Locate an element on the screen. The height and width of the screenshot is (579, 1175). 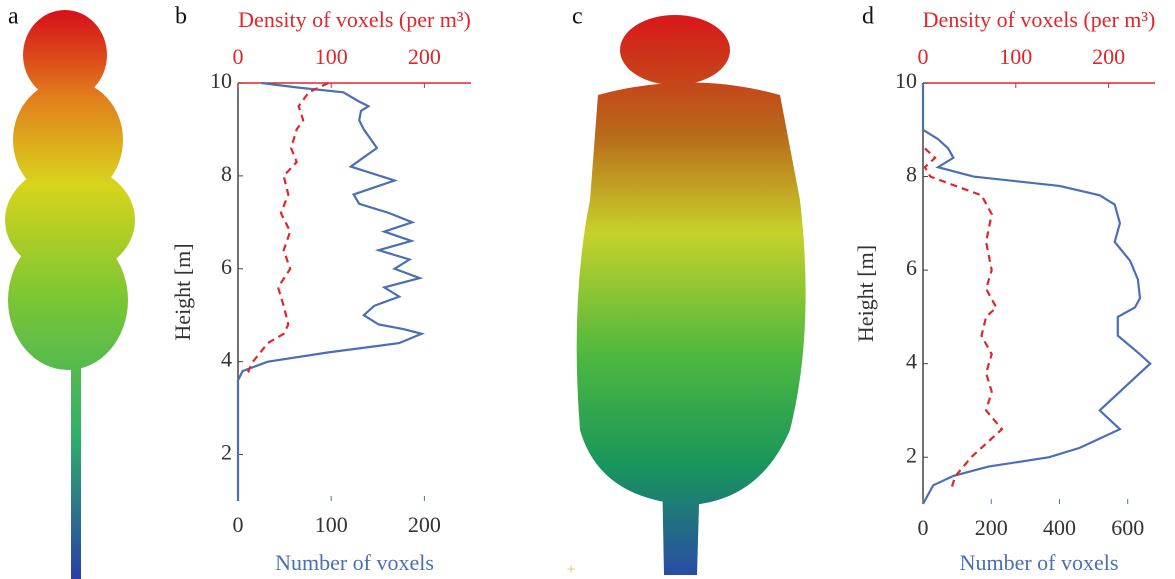
panel-label: a is located at coordinates (13, 17).